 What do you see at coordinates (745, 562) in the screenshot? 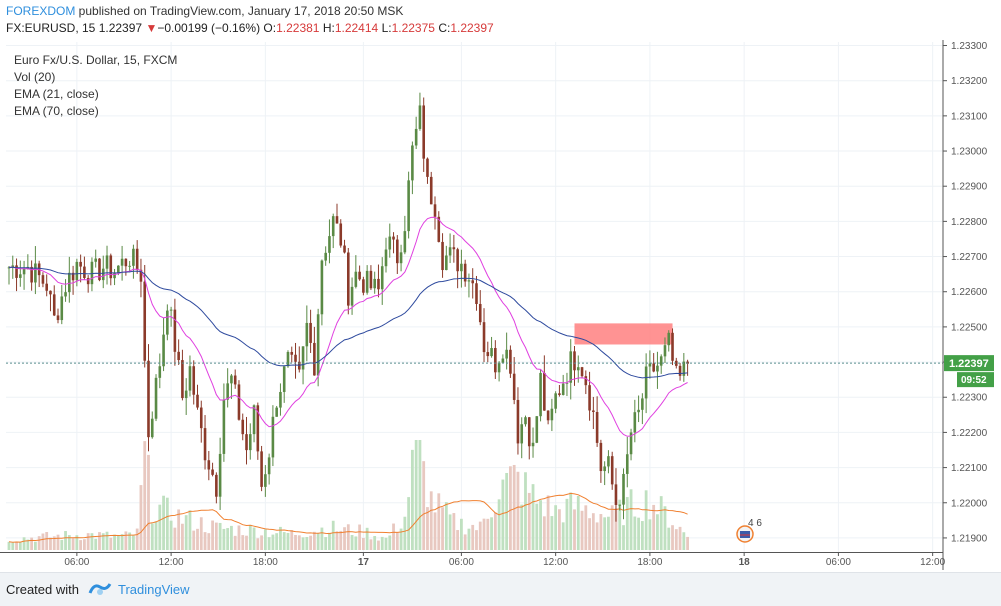
I see `time-tick-label: 18` at bounding box center [745, 562].